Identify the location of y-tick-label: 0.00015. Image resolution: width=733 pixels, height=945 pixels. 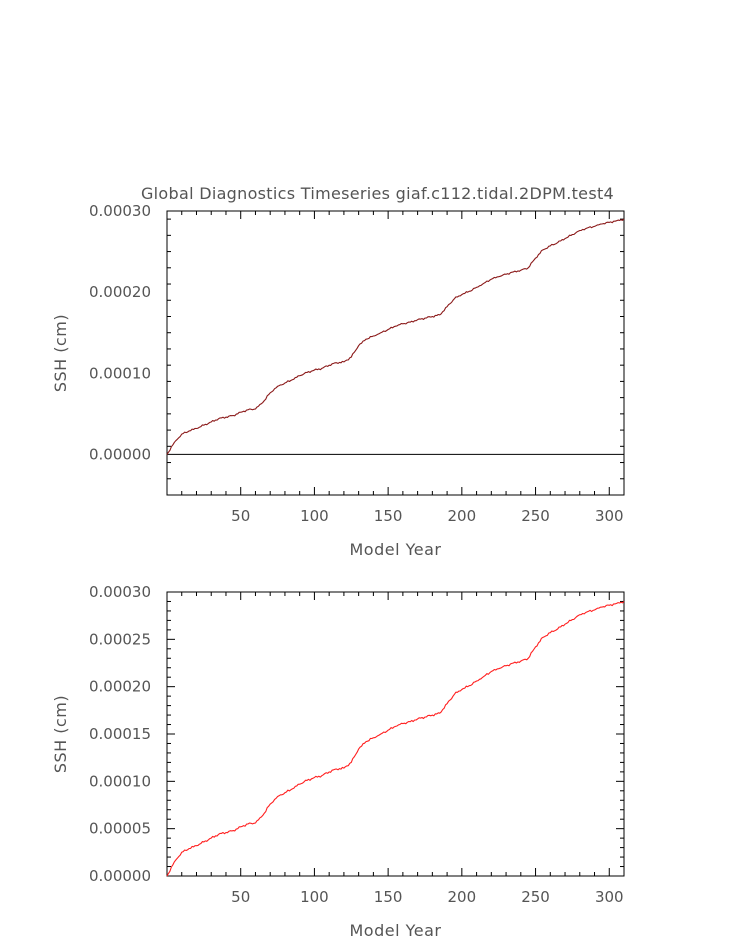
(120, 734).